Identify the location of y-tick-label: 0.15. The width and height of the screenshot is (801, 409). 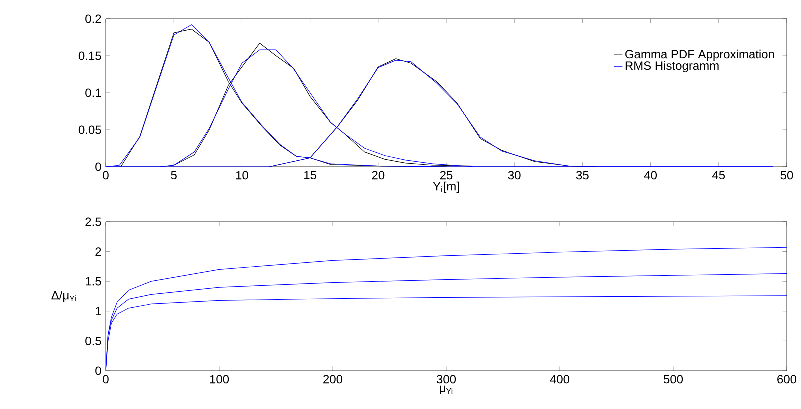
(90, 56).